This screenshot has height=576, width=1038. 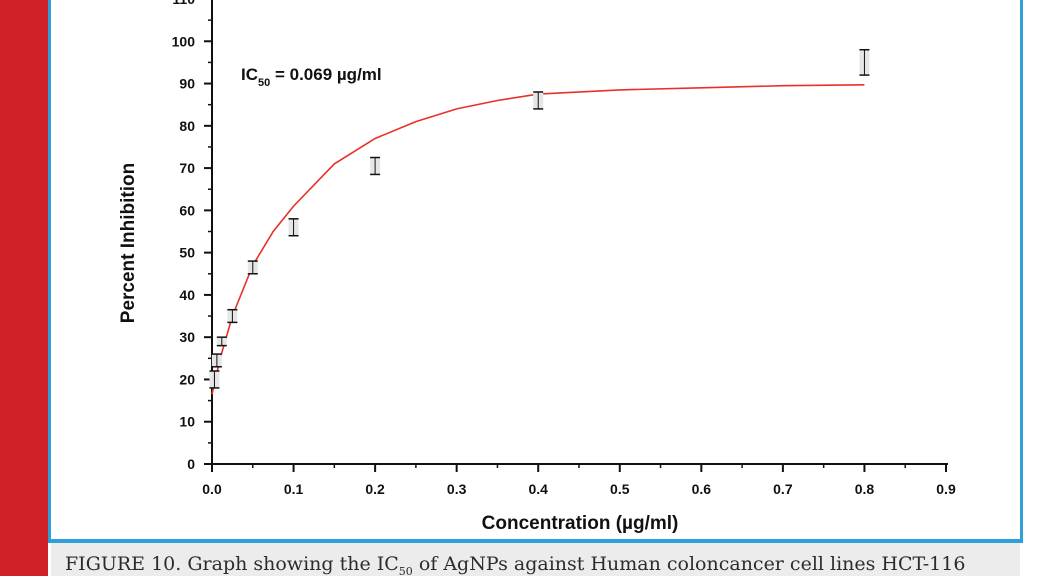 What do you see at coordinates (187, 126) in the screenshot?
I see `y-tick-label: 80` at bounding box center [187, 126].